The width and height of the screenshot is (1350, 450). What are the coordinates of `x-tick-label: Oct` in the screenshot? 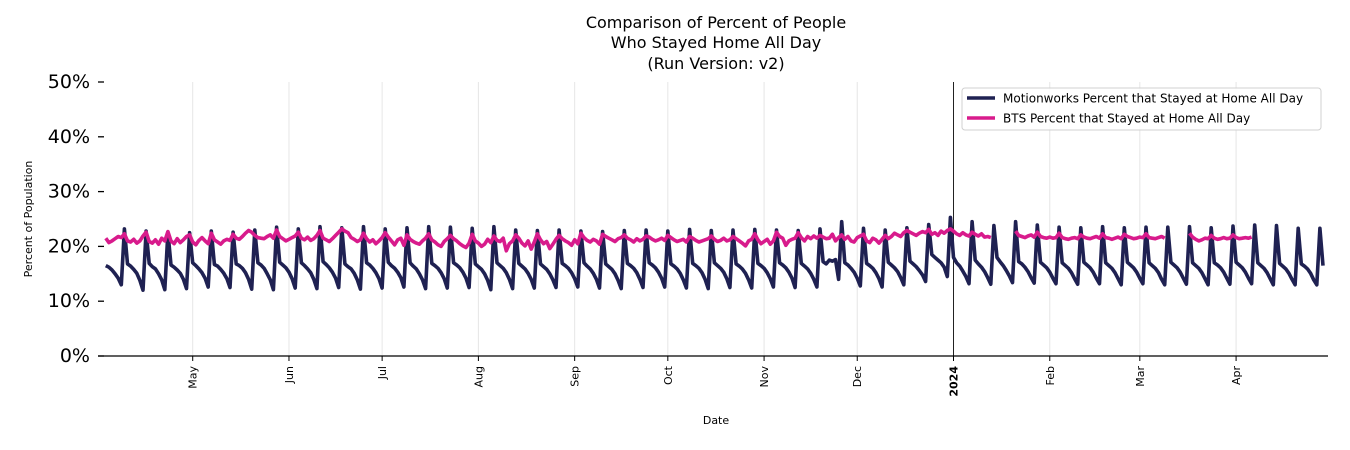 It's located at (668, 375).